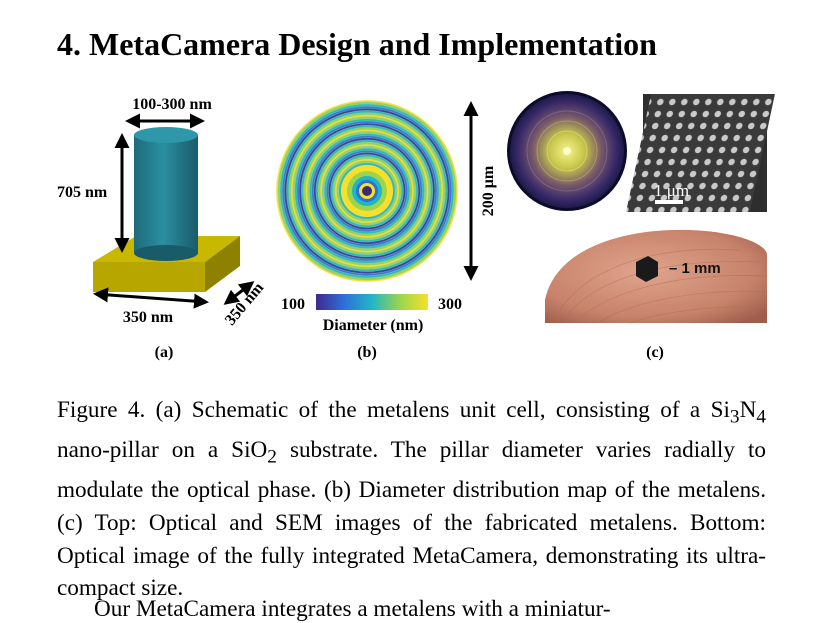  What do you see at coordinates (372, 302) in the screenshot?
I see `colorbar` at bounding box center [372, 302].